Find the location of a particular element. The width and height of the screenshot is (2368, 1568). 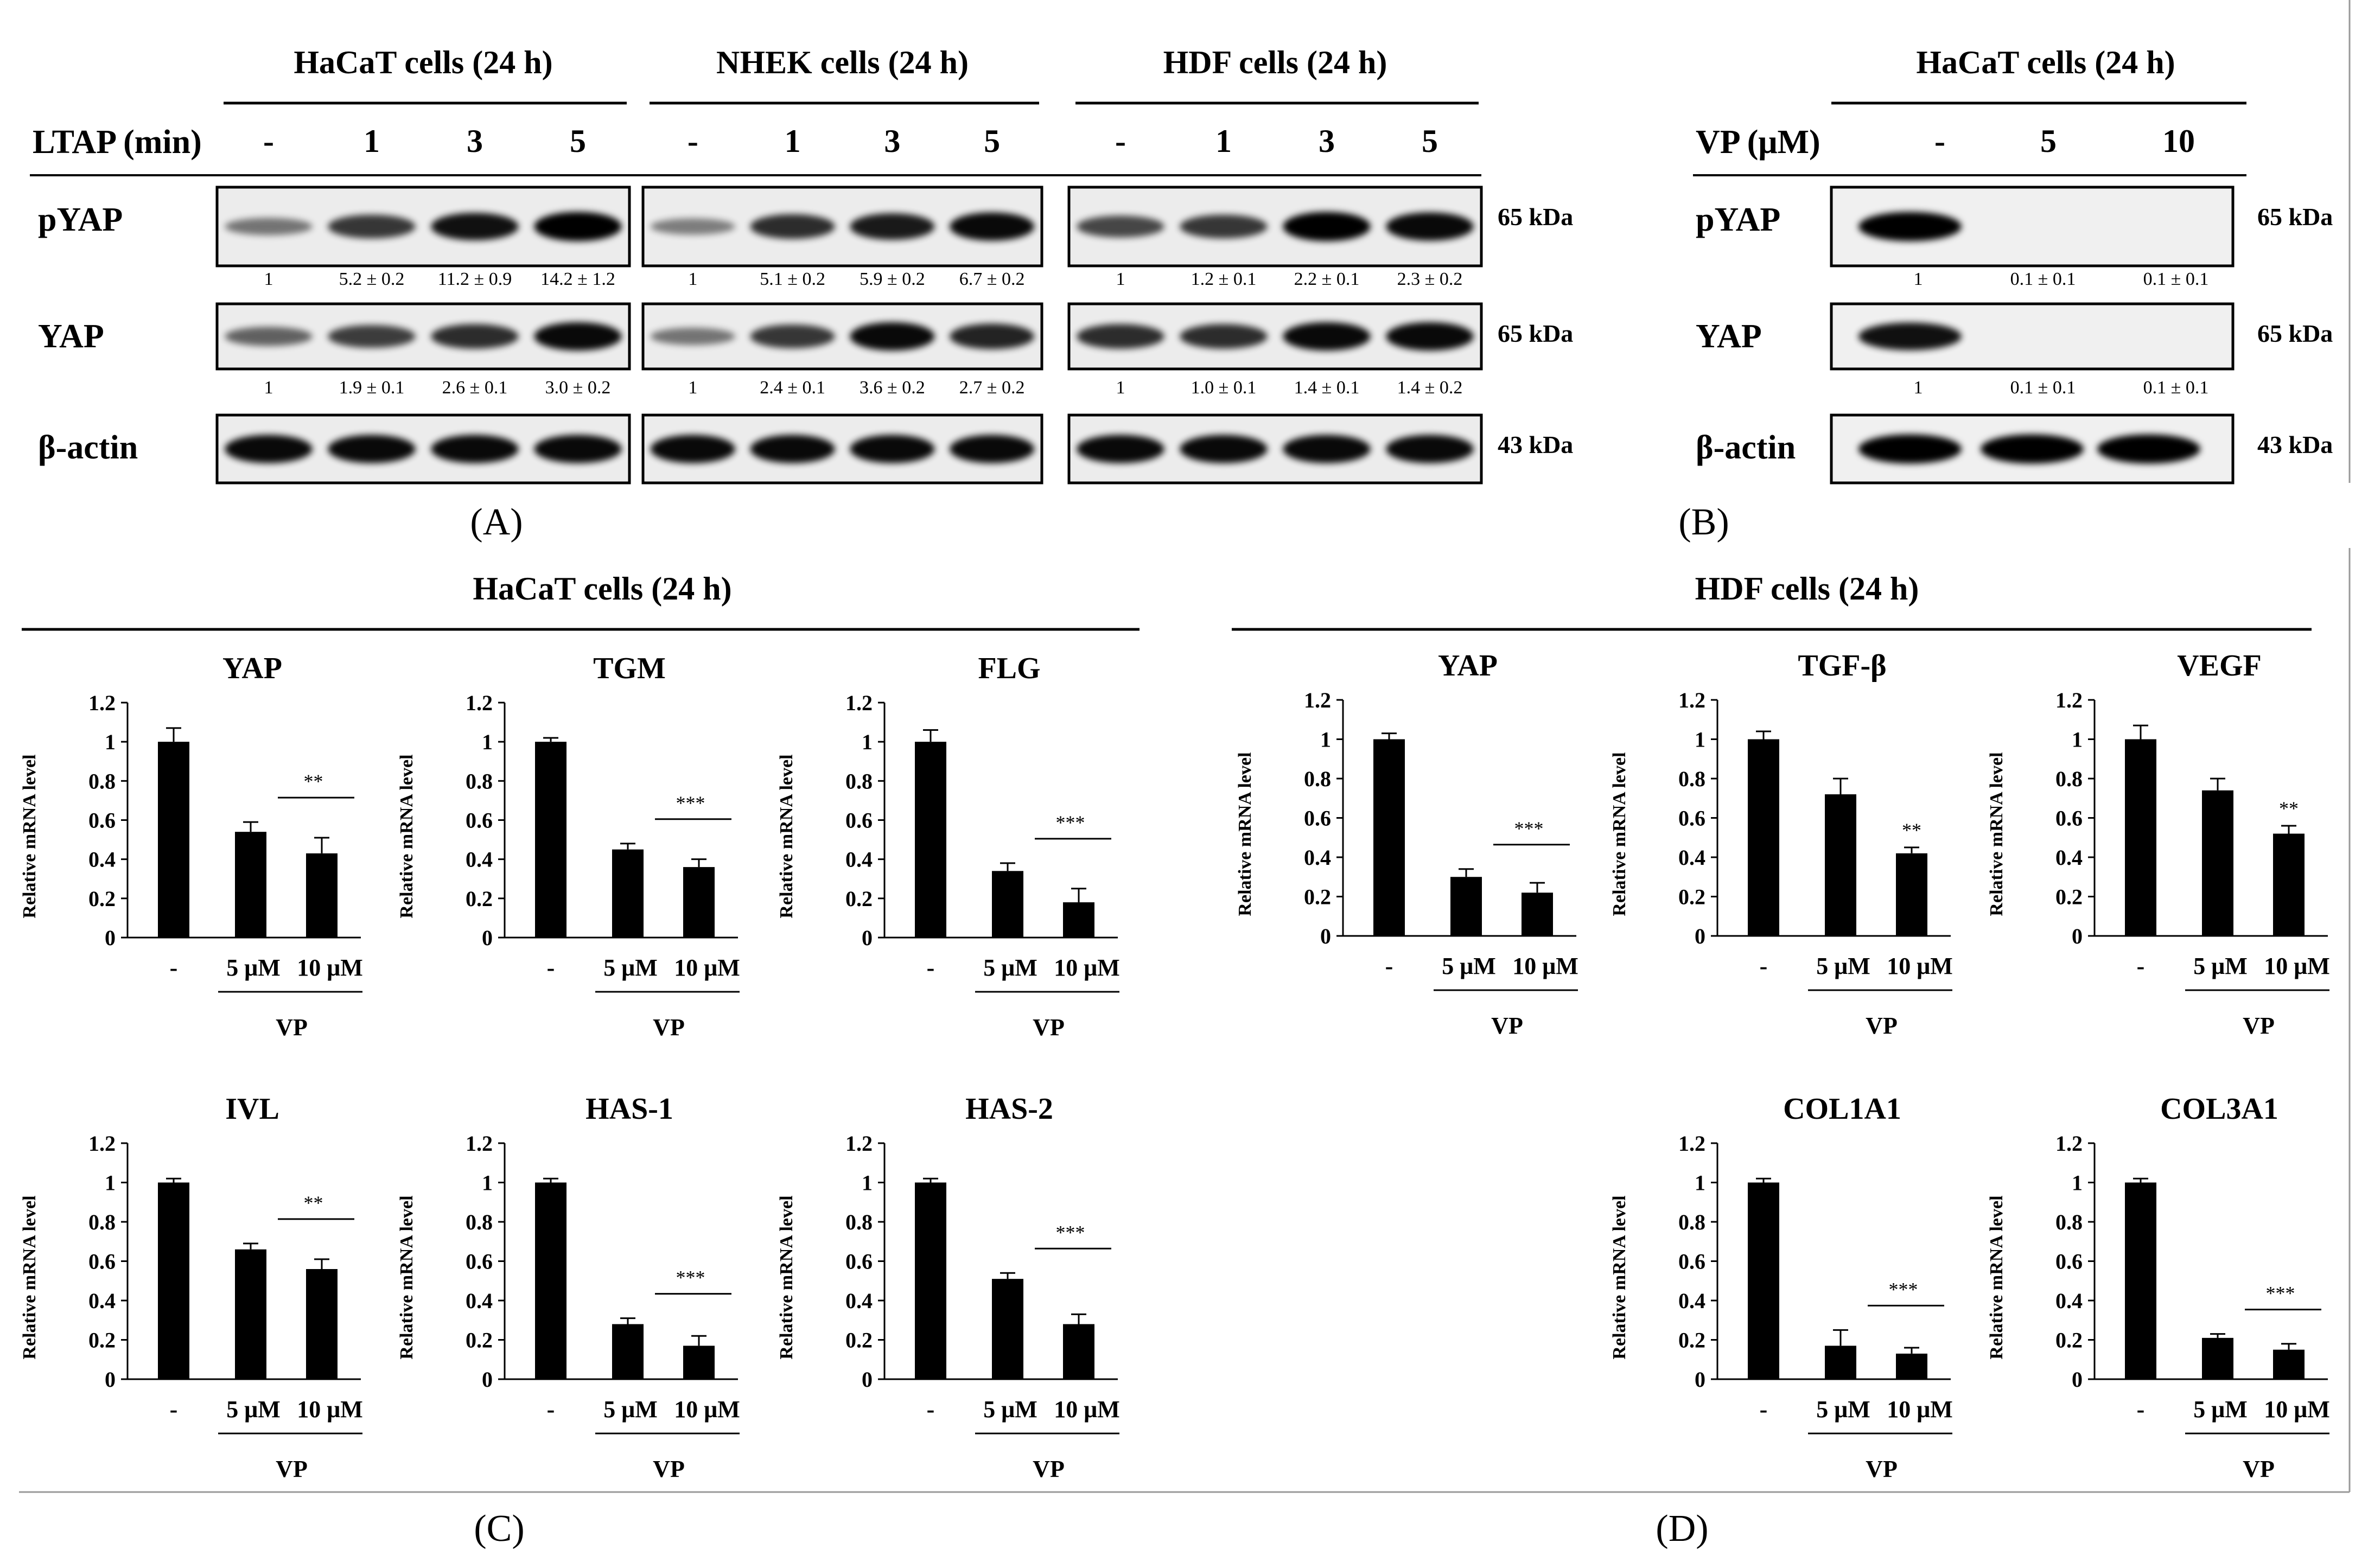

quant-value-pyap: 2.2 ± 0.1 is located at coordinates (1327, 279).